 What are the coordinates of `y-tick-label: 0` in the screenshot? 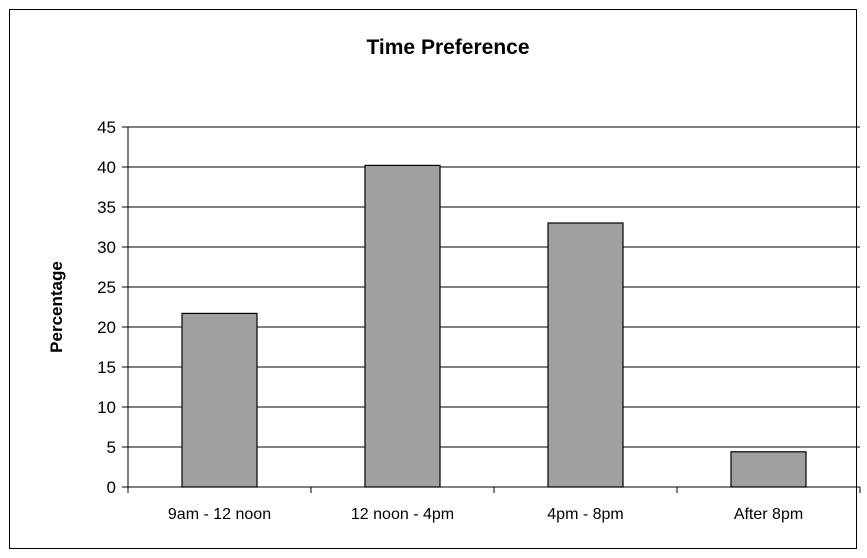 It's located at (111, 487).